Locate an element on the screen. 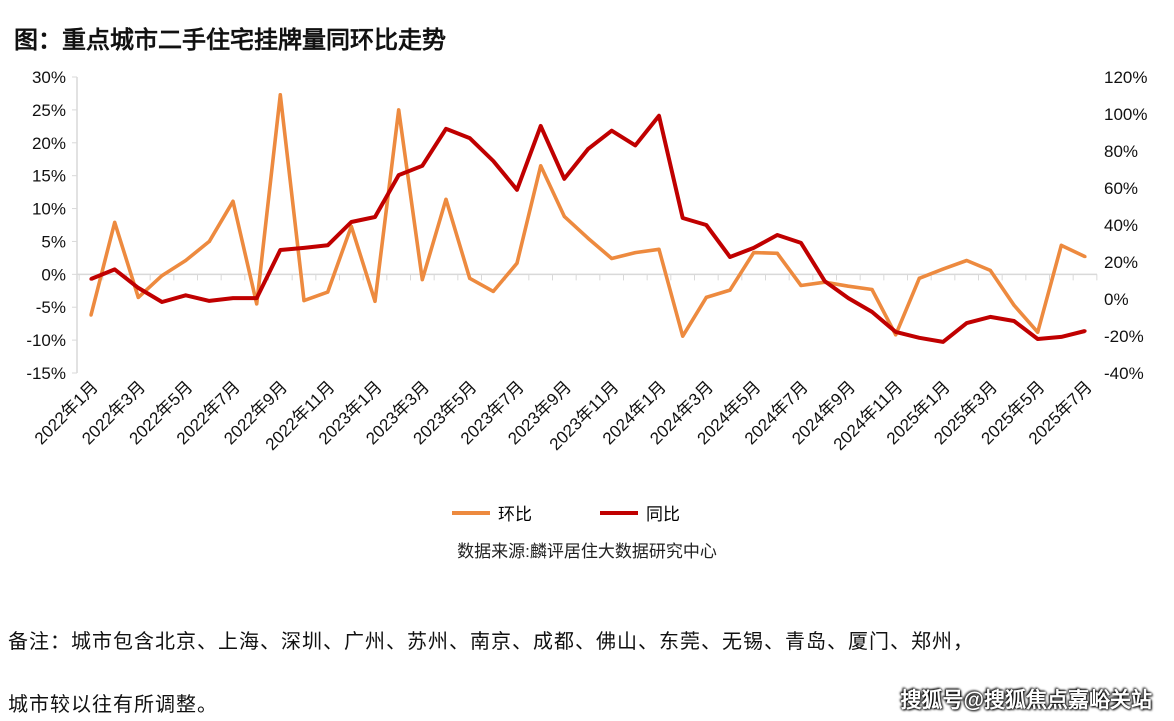 This screenshot has width=1174, height=721. right-axis-tick-label: -40% is located at coordinates (1124, 373).